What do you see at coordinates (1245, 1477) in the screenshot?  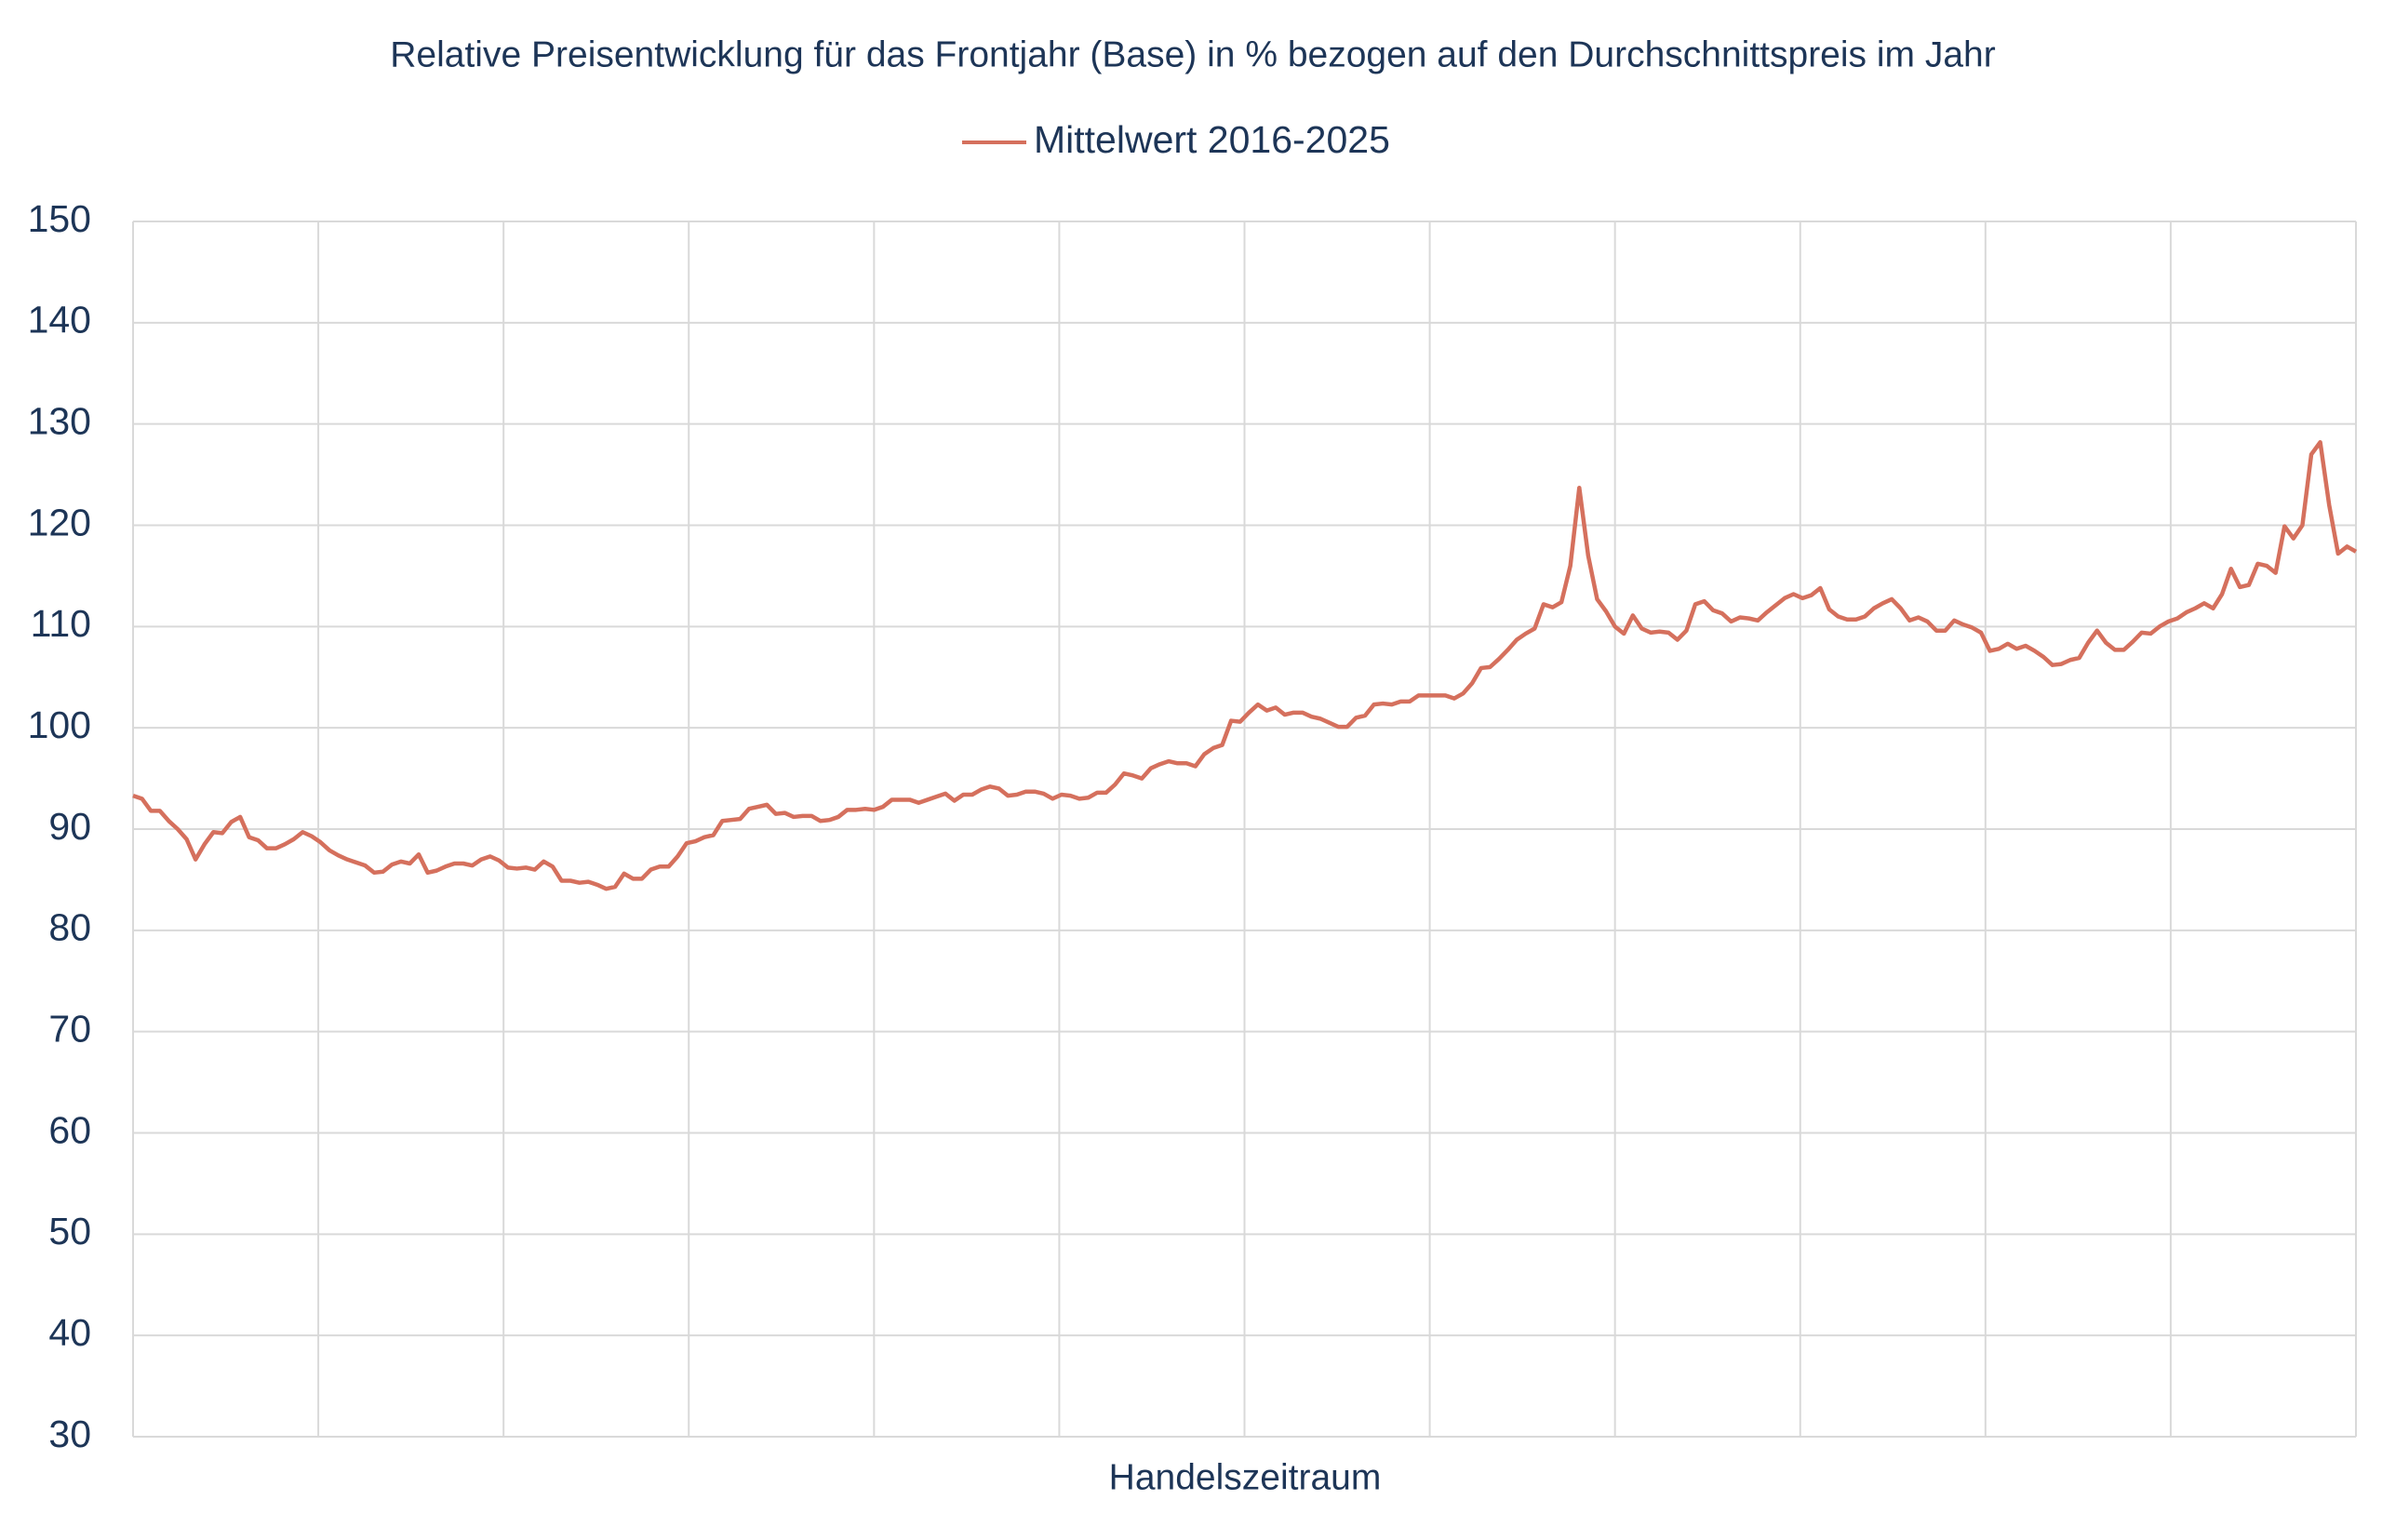 I see `x-axis-label: Handelszeitraum` at bounding box center [1245, 1477].